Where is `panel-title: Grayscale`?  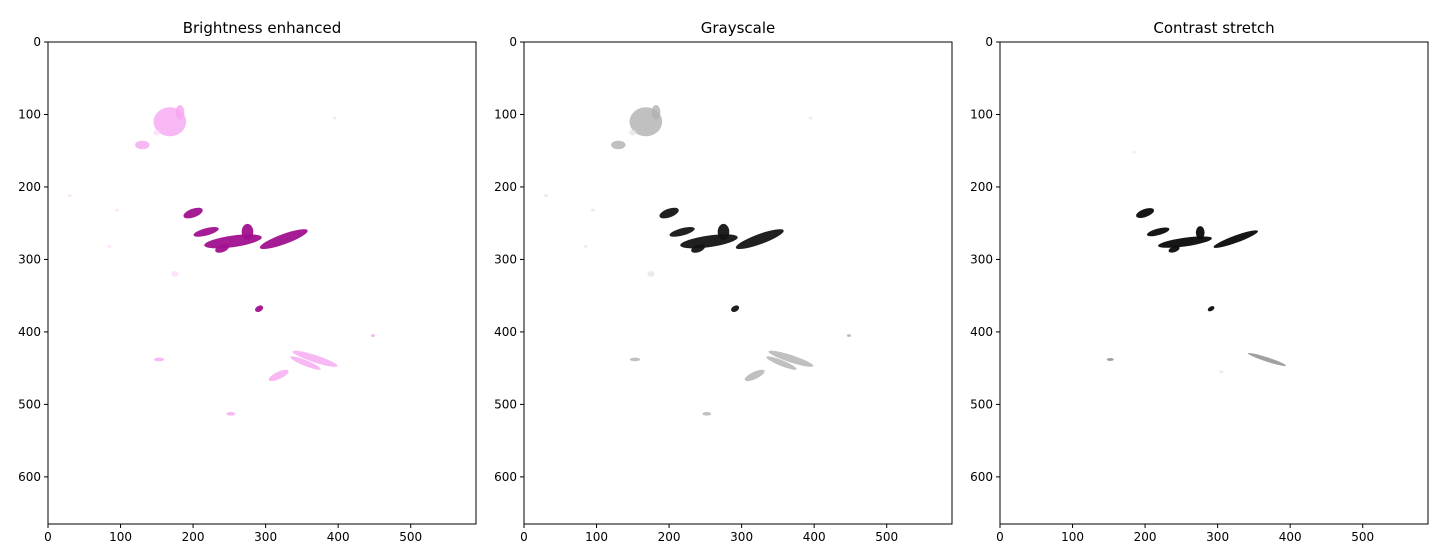
panel-title: Grayscale is located at coordinates (738, 28).